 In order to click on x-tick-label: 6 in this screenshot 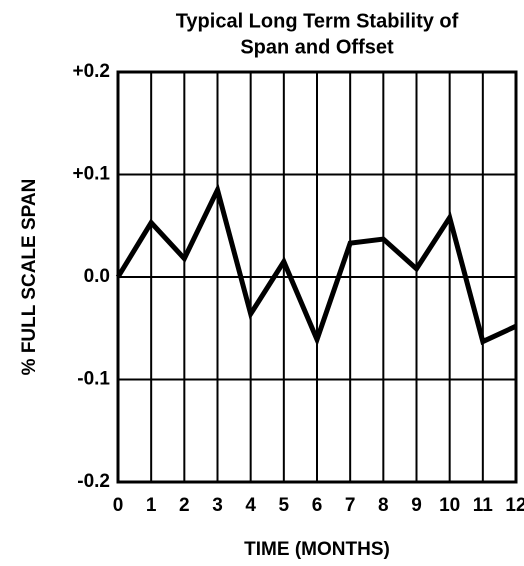, I will do `click(317, 505)`.